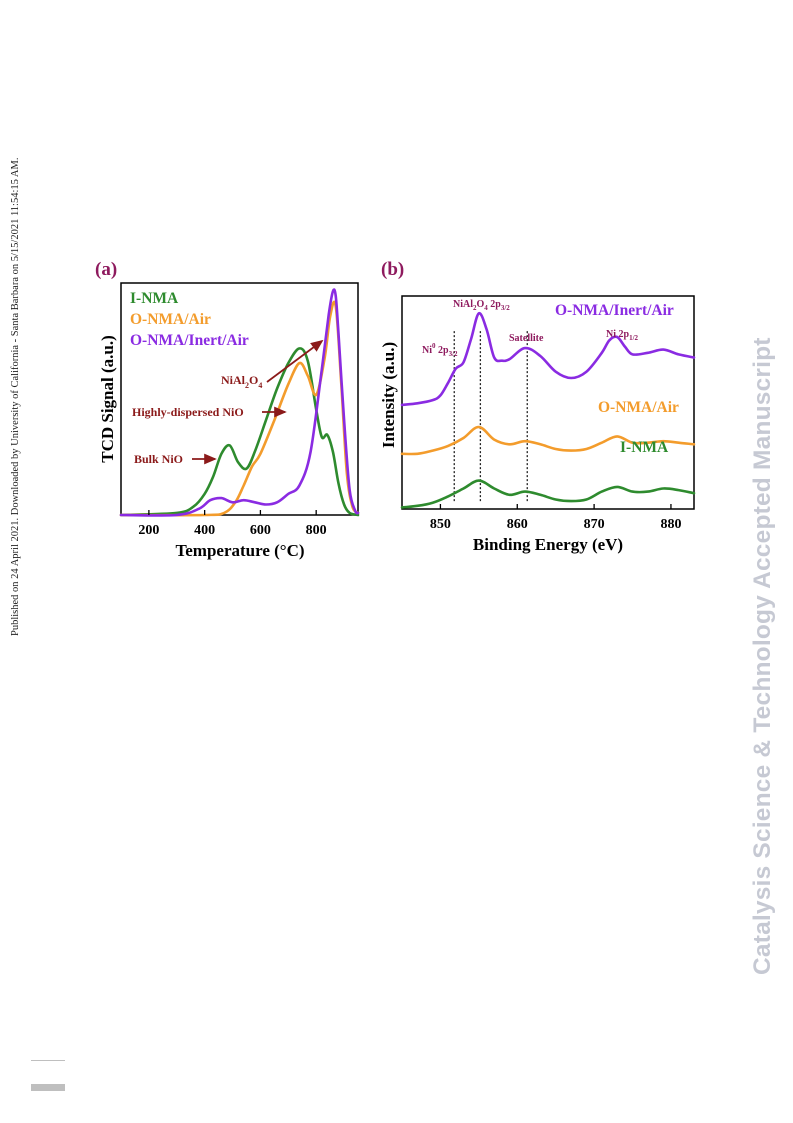 The height and width of the screenshot is (1123, 793). What do you see at coordinates (106, 269) in the screenshot?
I see `panel-a-label: (a)` at bounding box center [106, 269].